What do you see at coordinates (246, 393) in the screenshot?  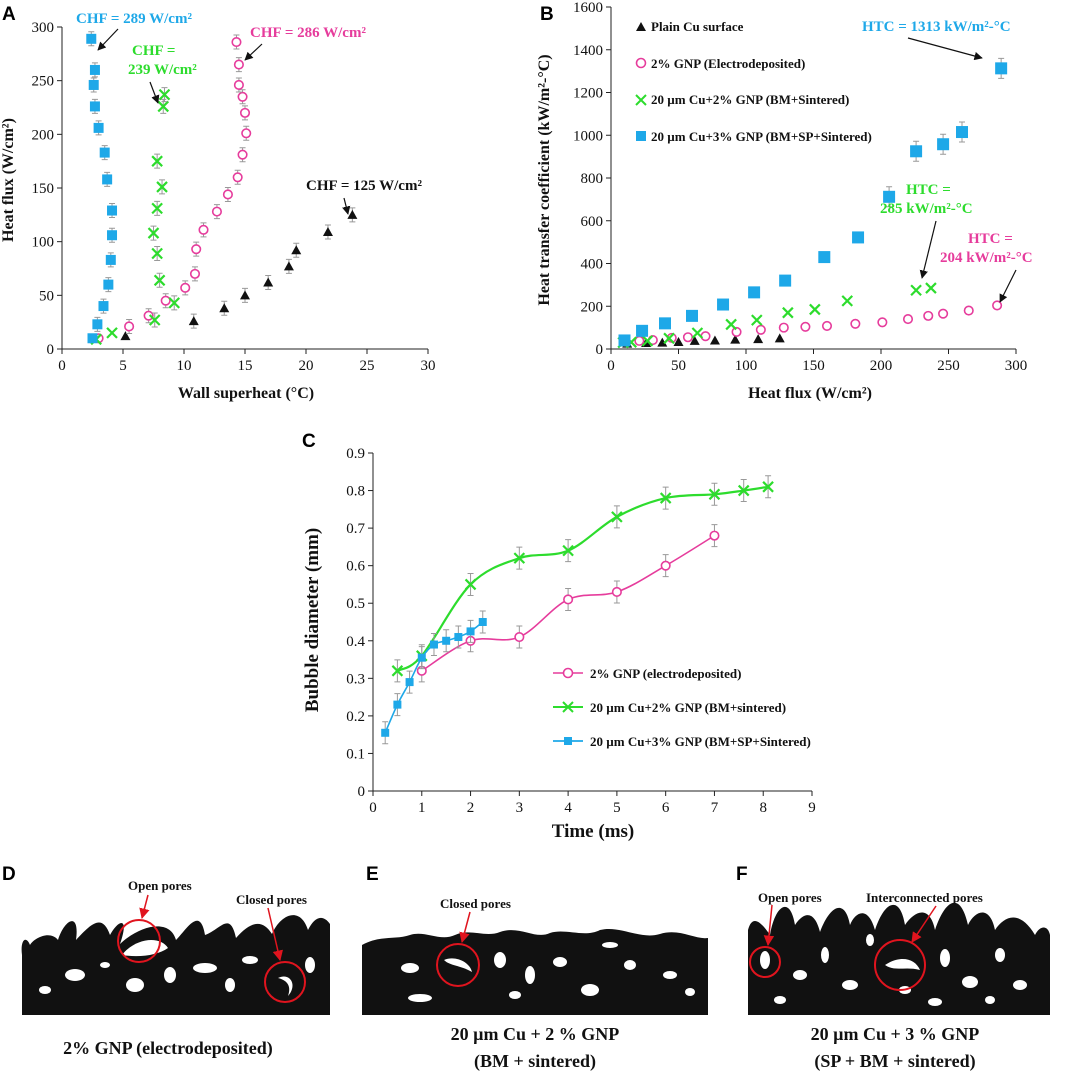 I see `panel-a-xlabel: Wall superheat (°C)` at bounding box center [246, 393].